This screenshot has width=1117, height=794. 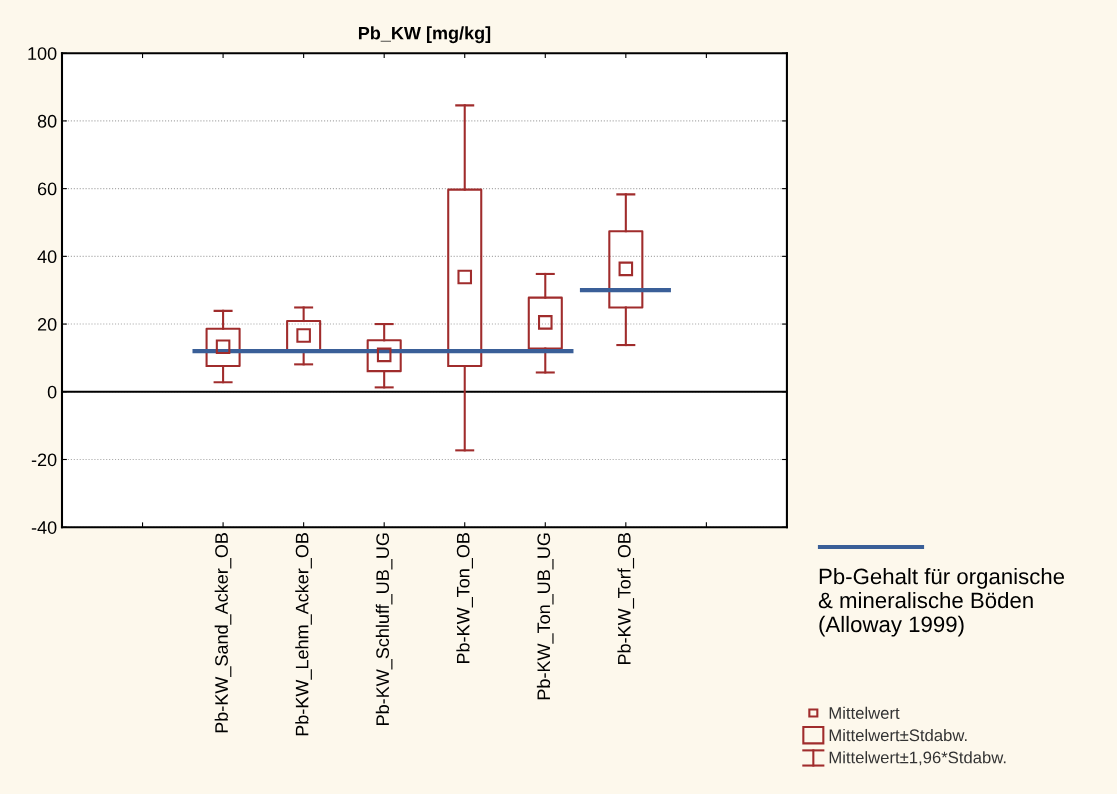 I want to click on x-tick-label: Pb-KW_Ton_OB, so click(x=464, y=598).